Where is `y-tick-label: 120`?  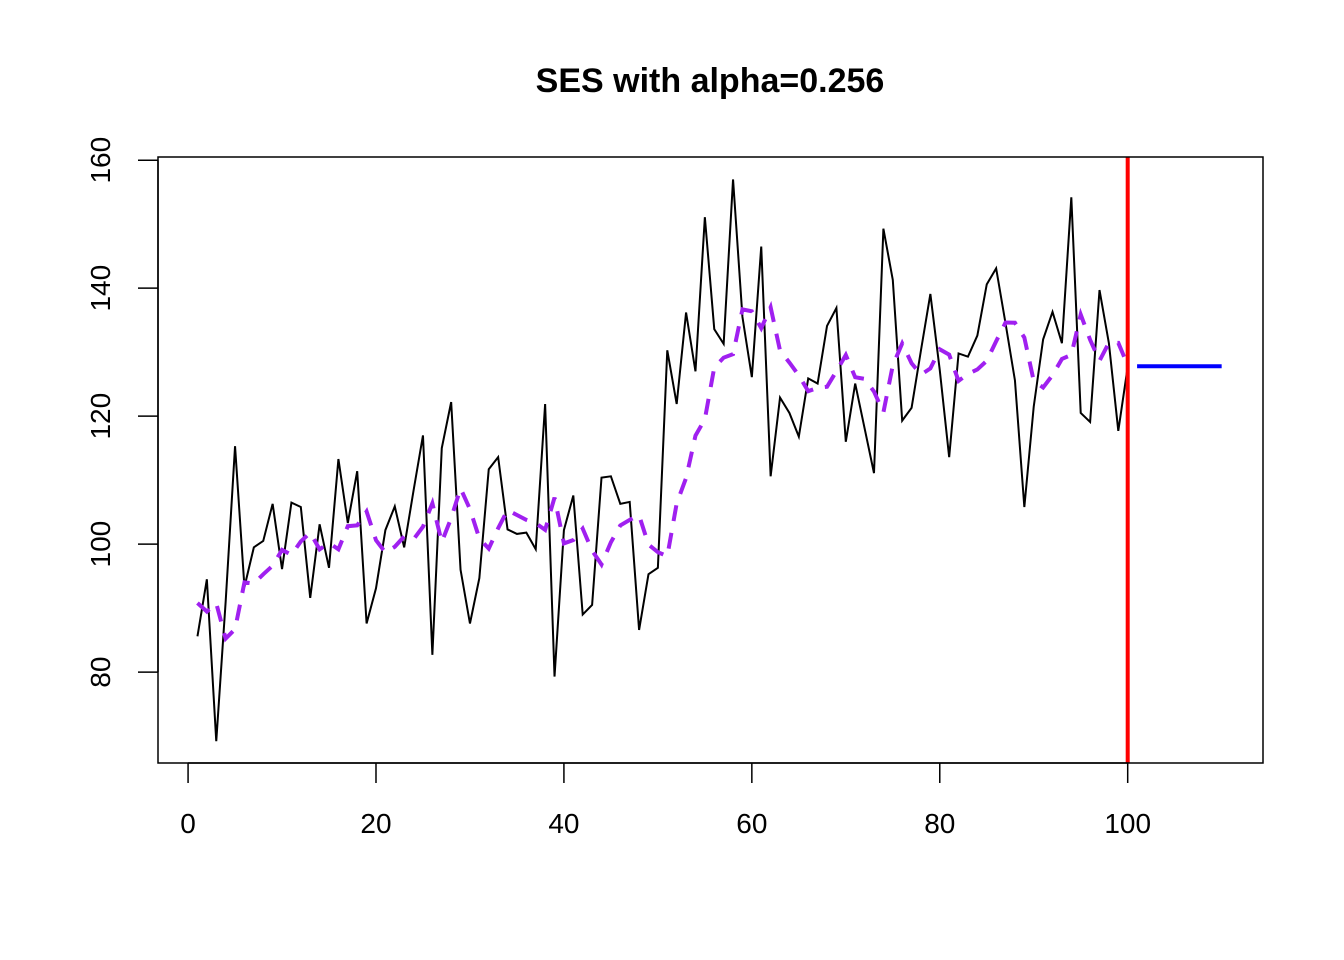 y-tick-label: 120 is located at coordinates (100, 416).